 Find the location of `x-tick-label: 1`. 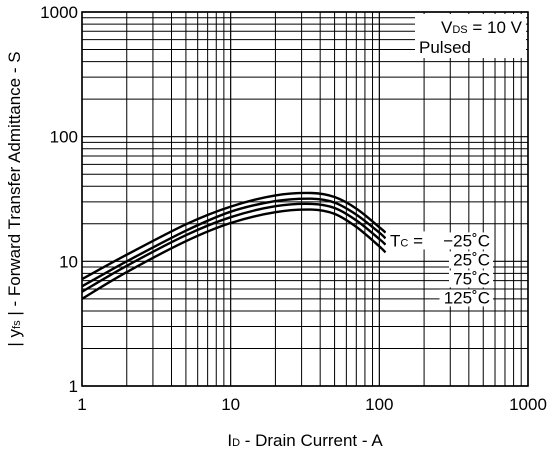

x-tick-label: 1 is located at coordinates (81, 404).